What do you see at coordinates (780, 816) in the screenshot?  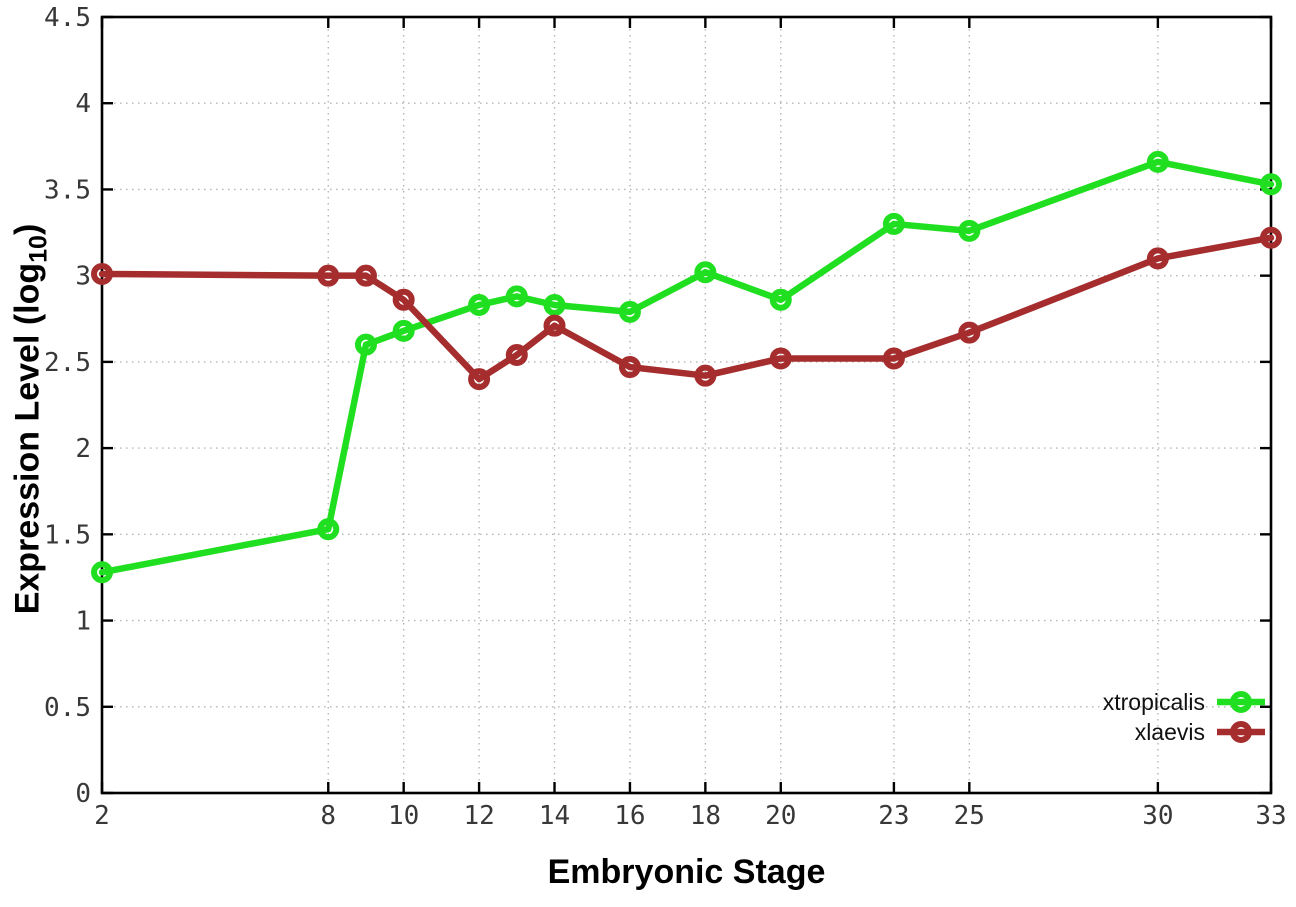 I see `x-tick-label: 20` at bounding box center [780, 816].